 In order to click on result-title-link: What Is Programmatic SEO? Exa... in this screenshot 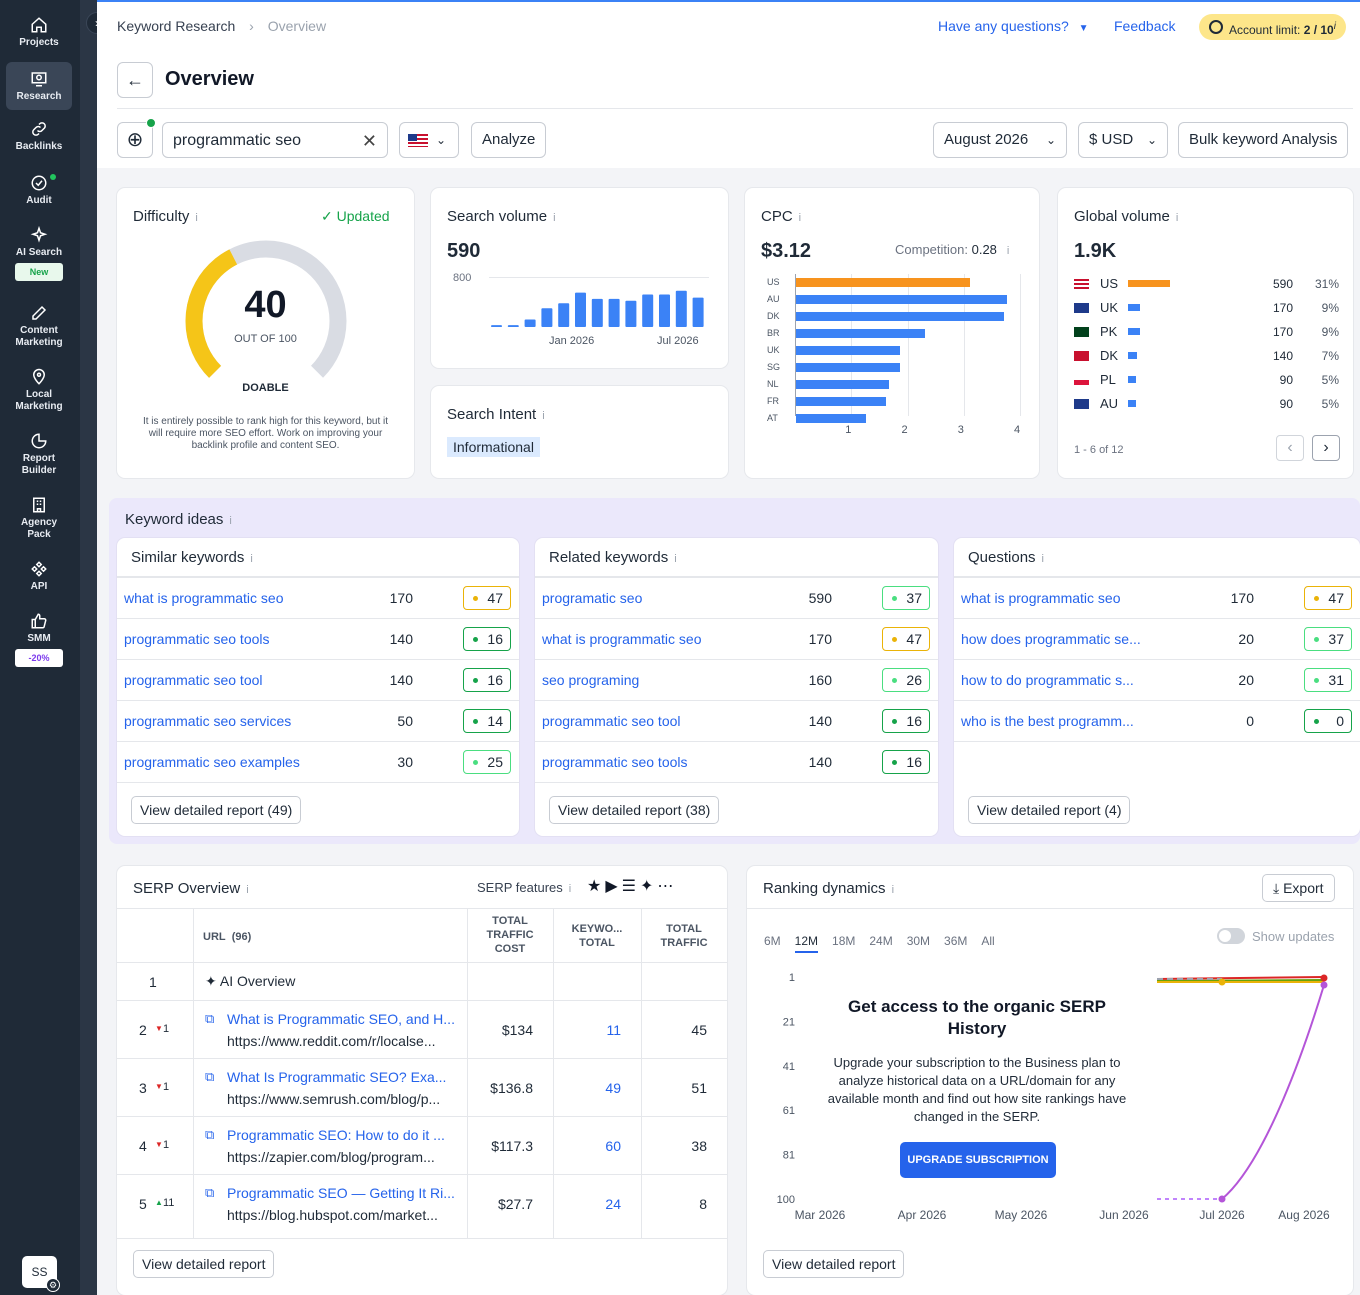, I will do `click(337, 1077)`.